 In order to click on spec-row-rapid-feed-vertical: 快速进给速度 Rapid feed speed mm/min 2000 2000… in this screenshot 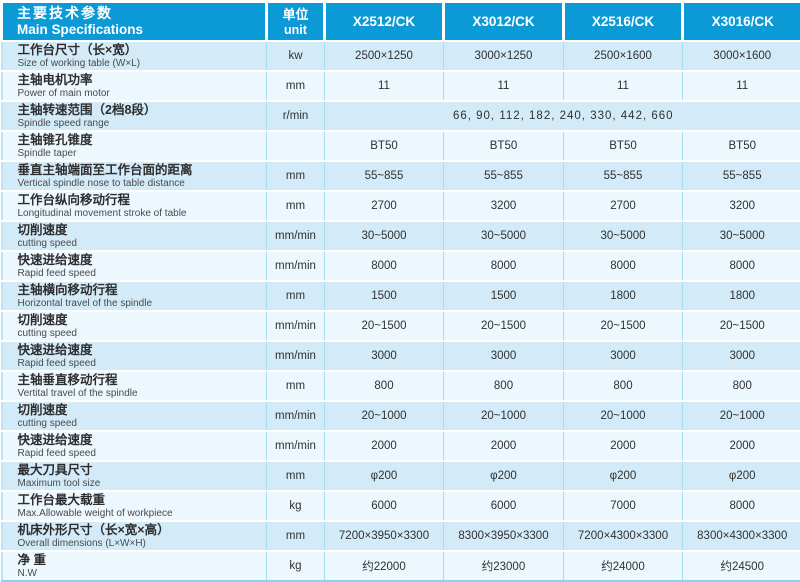, I will do `click(401, 446)`.